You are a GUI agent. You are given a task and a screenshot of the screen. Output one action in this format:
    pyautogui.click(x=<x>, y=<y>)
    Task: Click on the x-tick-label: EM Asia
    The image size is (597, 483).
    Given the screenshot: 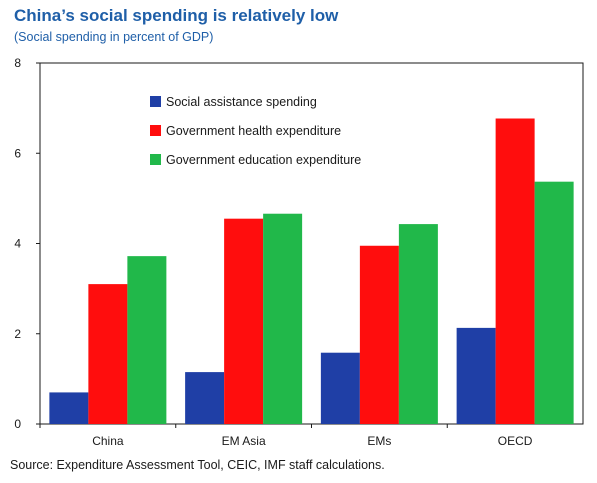 What is the action you would take?
    pyautogui.click(x=244, y=441)
    